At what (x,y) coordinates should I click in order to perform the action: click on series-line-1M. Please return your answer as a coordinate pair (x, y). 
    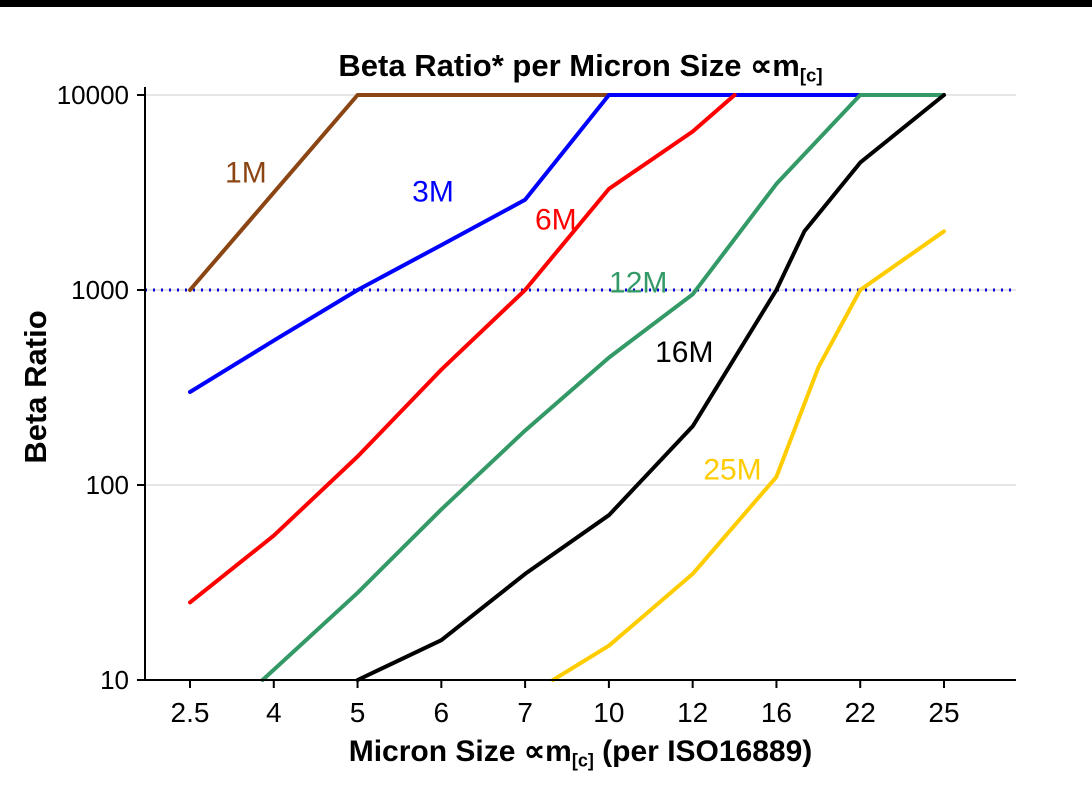
    Looking at the image, I should click on (399, 192).